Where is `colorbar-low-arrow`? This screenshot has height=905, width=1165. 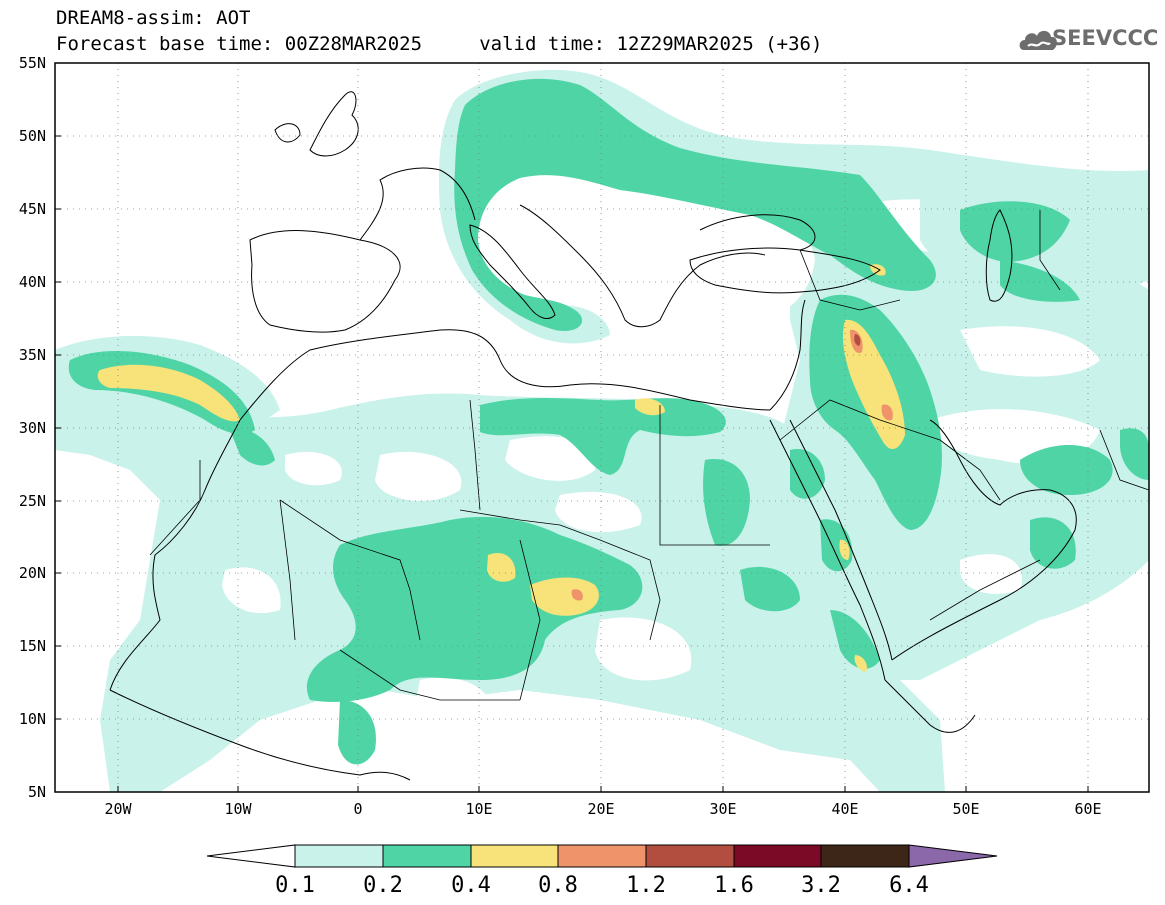
colorbar-low-arrow is located at coordinates (251, 856).